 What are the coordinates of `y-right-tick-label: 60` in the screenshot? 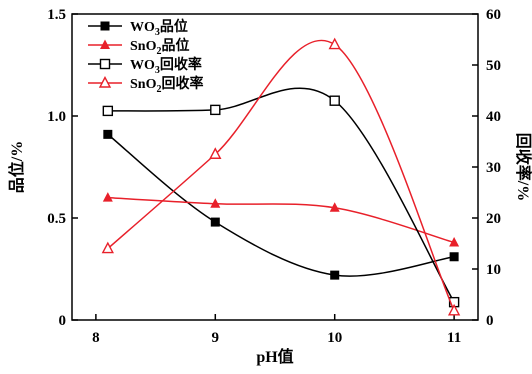 It's located at (493, 15).